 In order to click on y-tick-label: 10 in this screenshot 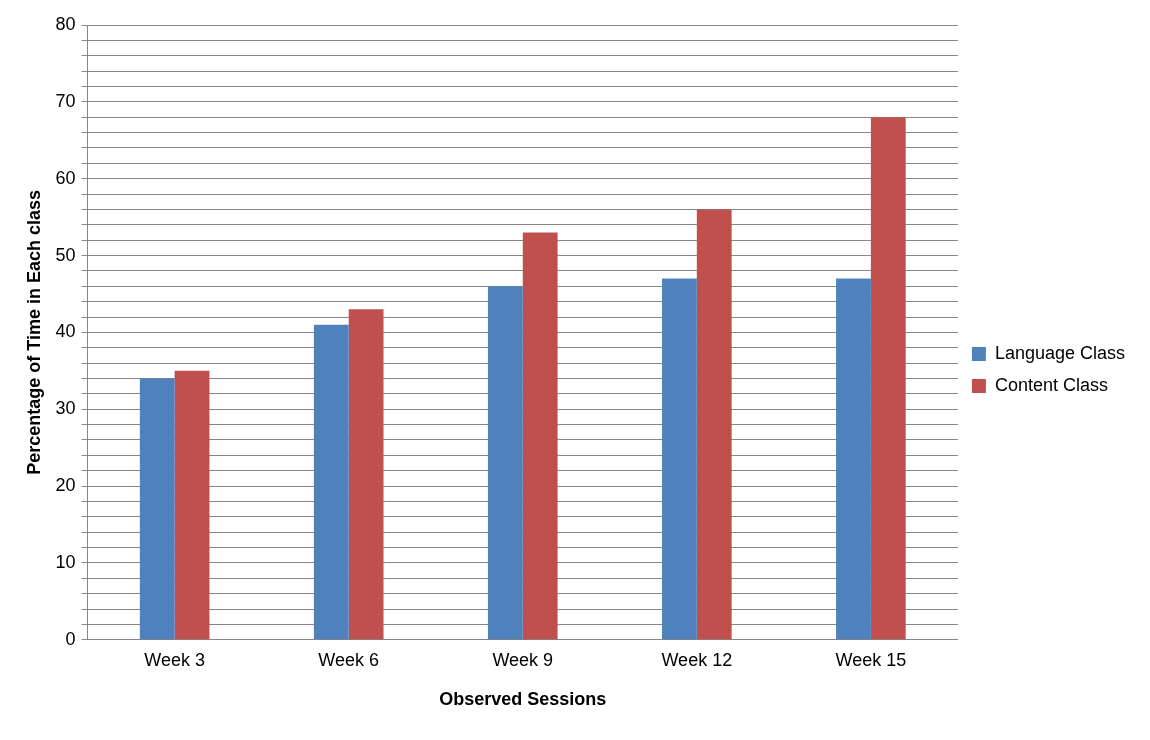, I will do `click(65, 561)`.